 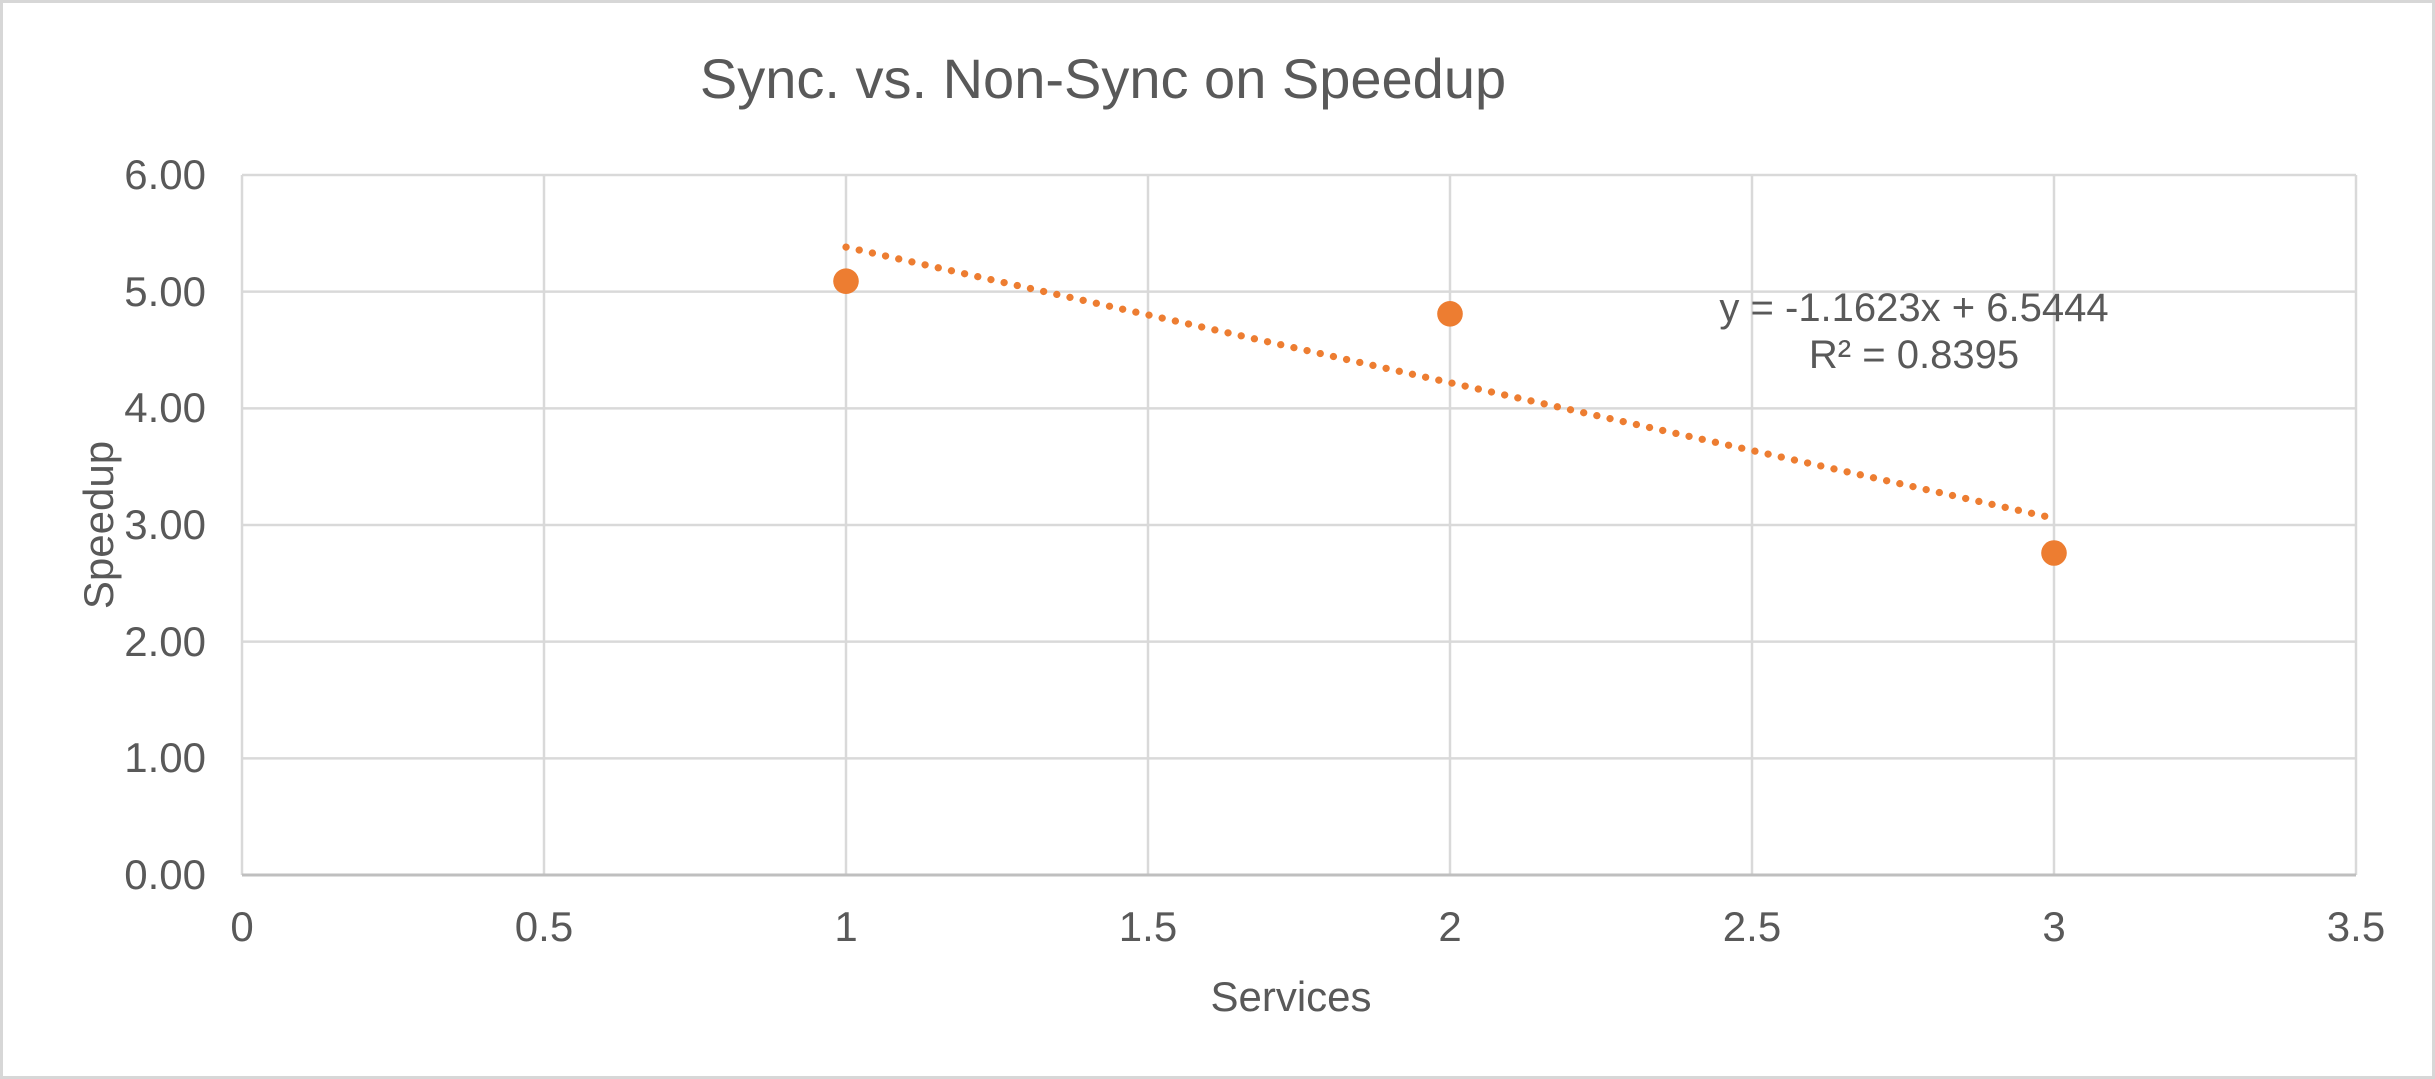 What do you see at coordinates (544, 926) in the screenshot?
I see `x-tick-label: 0.5` at bounding box center [544, 926].